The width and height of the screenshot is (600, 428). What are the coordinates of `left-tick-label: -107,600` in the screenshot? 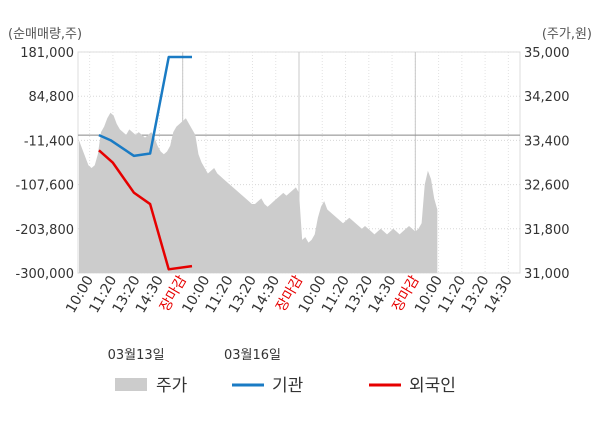 It's located at (45, 186).